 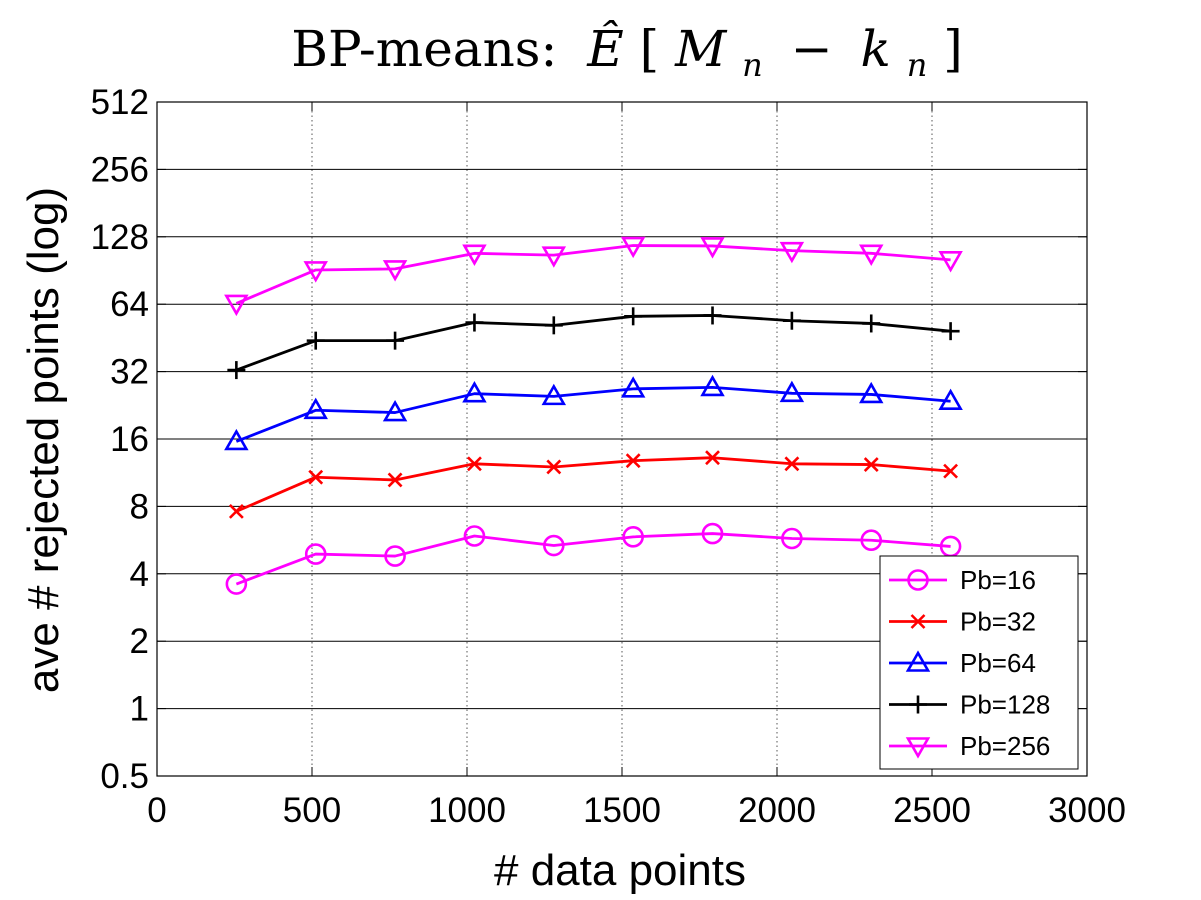 I want to click on title-k-sub: n, so click(x=917, y=65).